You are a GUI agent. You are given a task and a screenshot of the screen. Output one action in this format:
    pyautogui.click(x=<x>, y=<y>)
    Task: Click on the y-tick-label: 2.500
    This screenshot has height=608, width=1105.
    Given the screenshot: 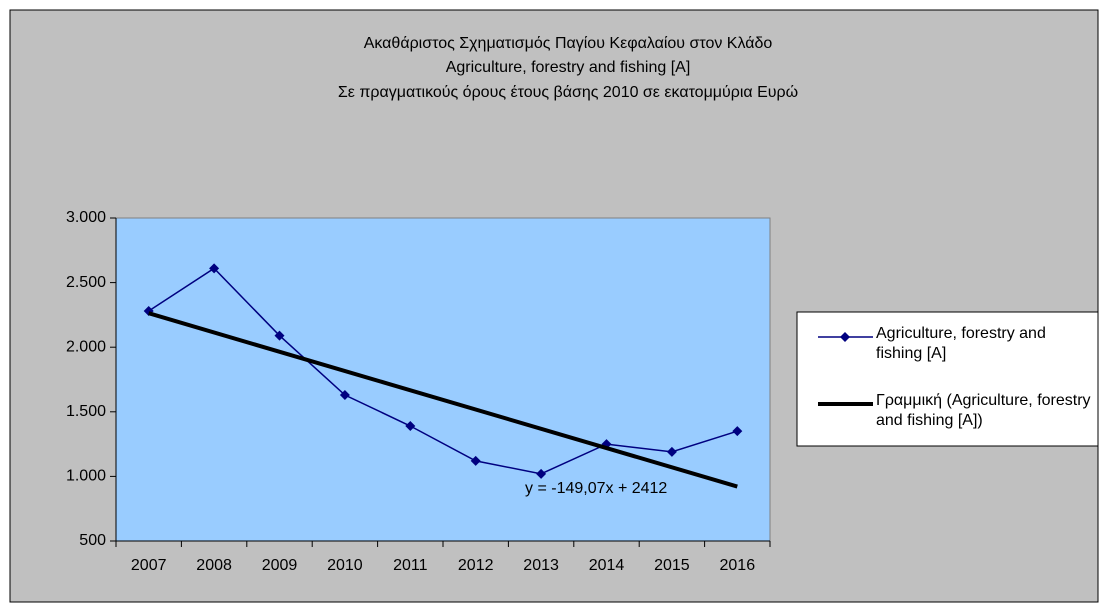 What is the action you would take?
    pyautogui.click(x=86, y=282)
    